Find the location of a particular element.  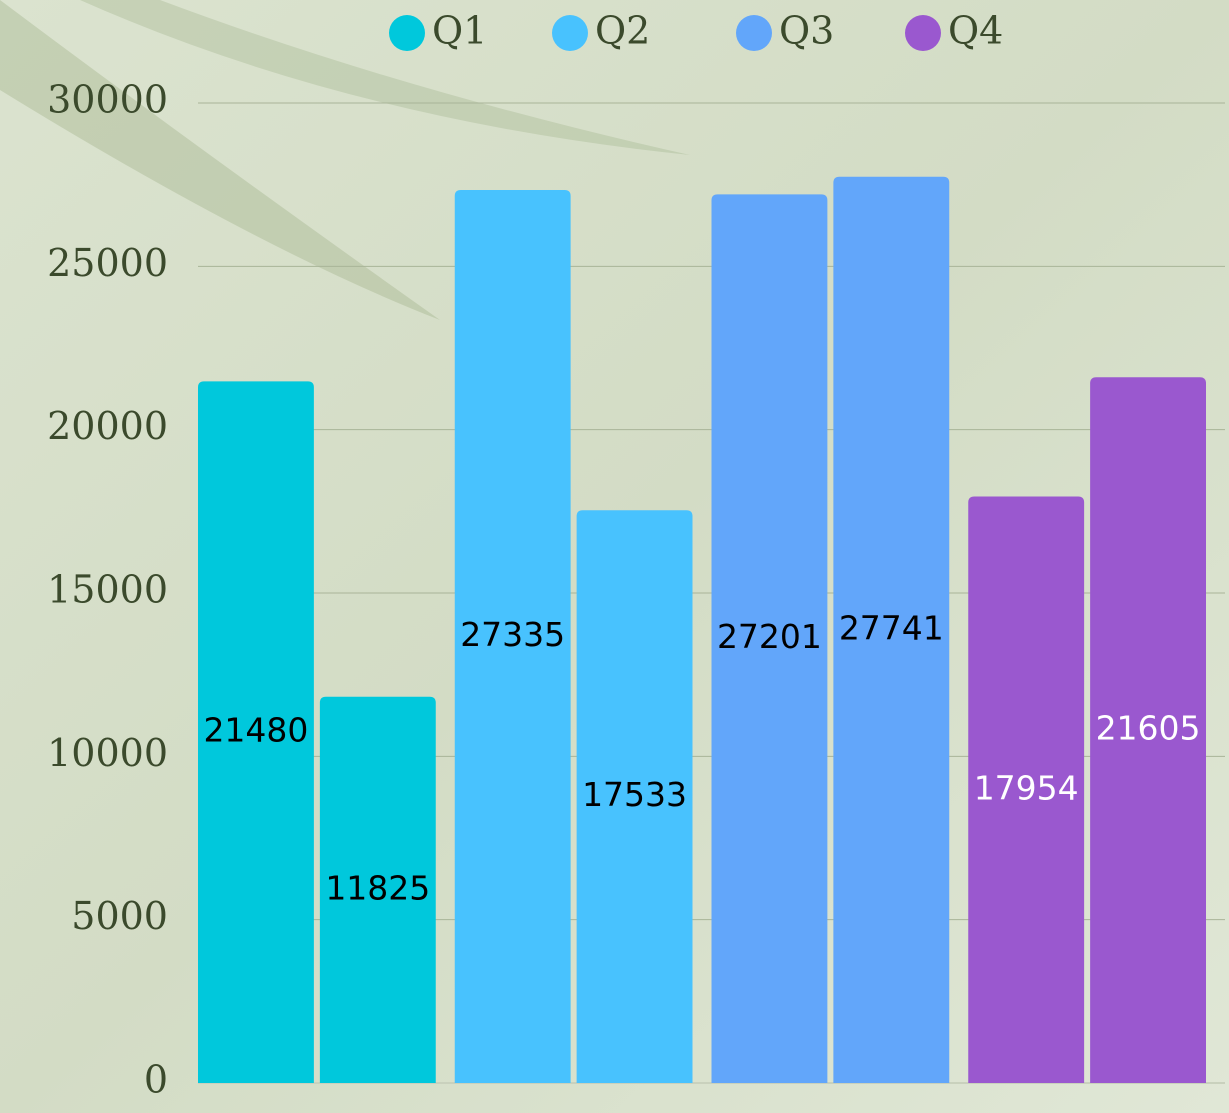

legend-label: Q2 is located at coordinates (622, 31).